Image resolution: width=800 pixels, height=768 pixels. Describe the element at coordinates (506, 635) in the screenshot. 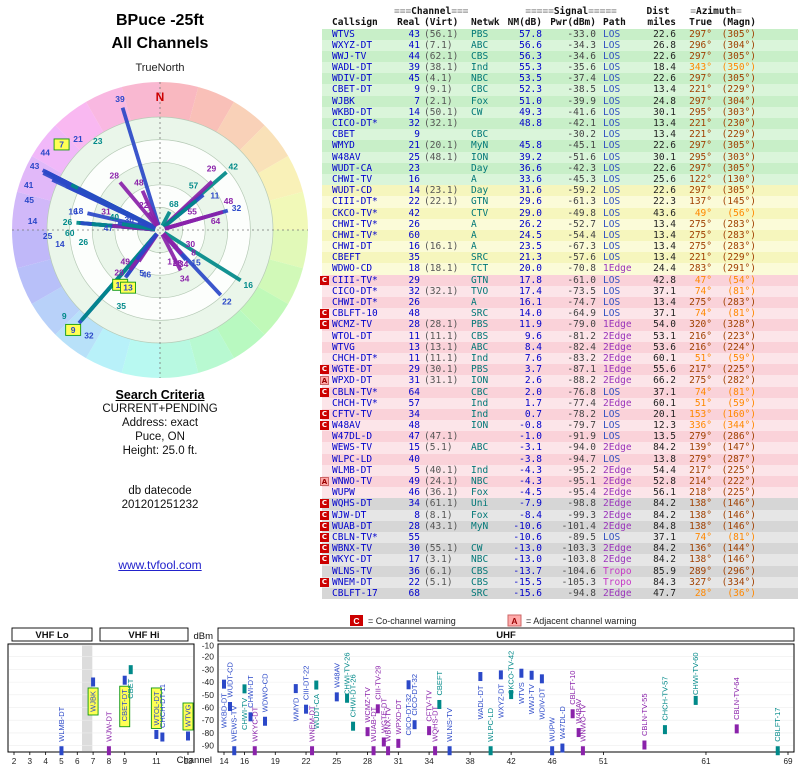

I see `svg-text: UHF` at that location.